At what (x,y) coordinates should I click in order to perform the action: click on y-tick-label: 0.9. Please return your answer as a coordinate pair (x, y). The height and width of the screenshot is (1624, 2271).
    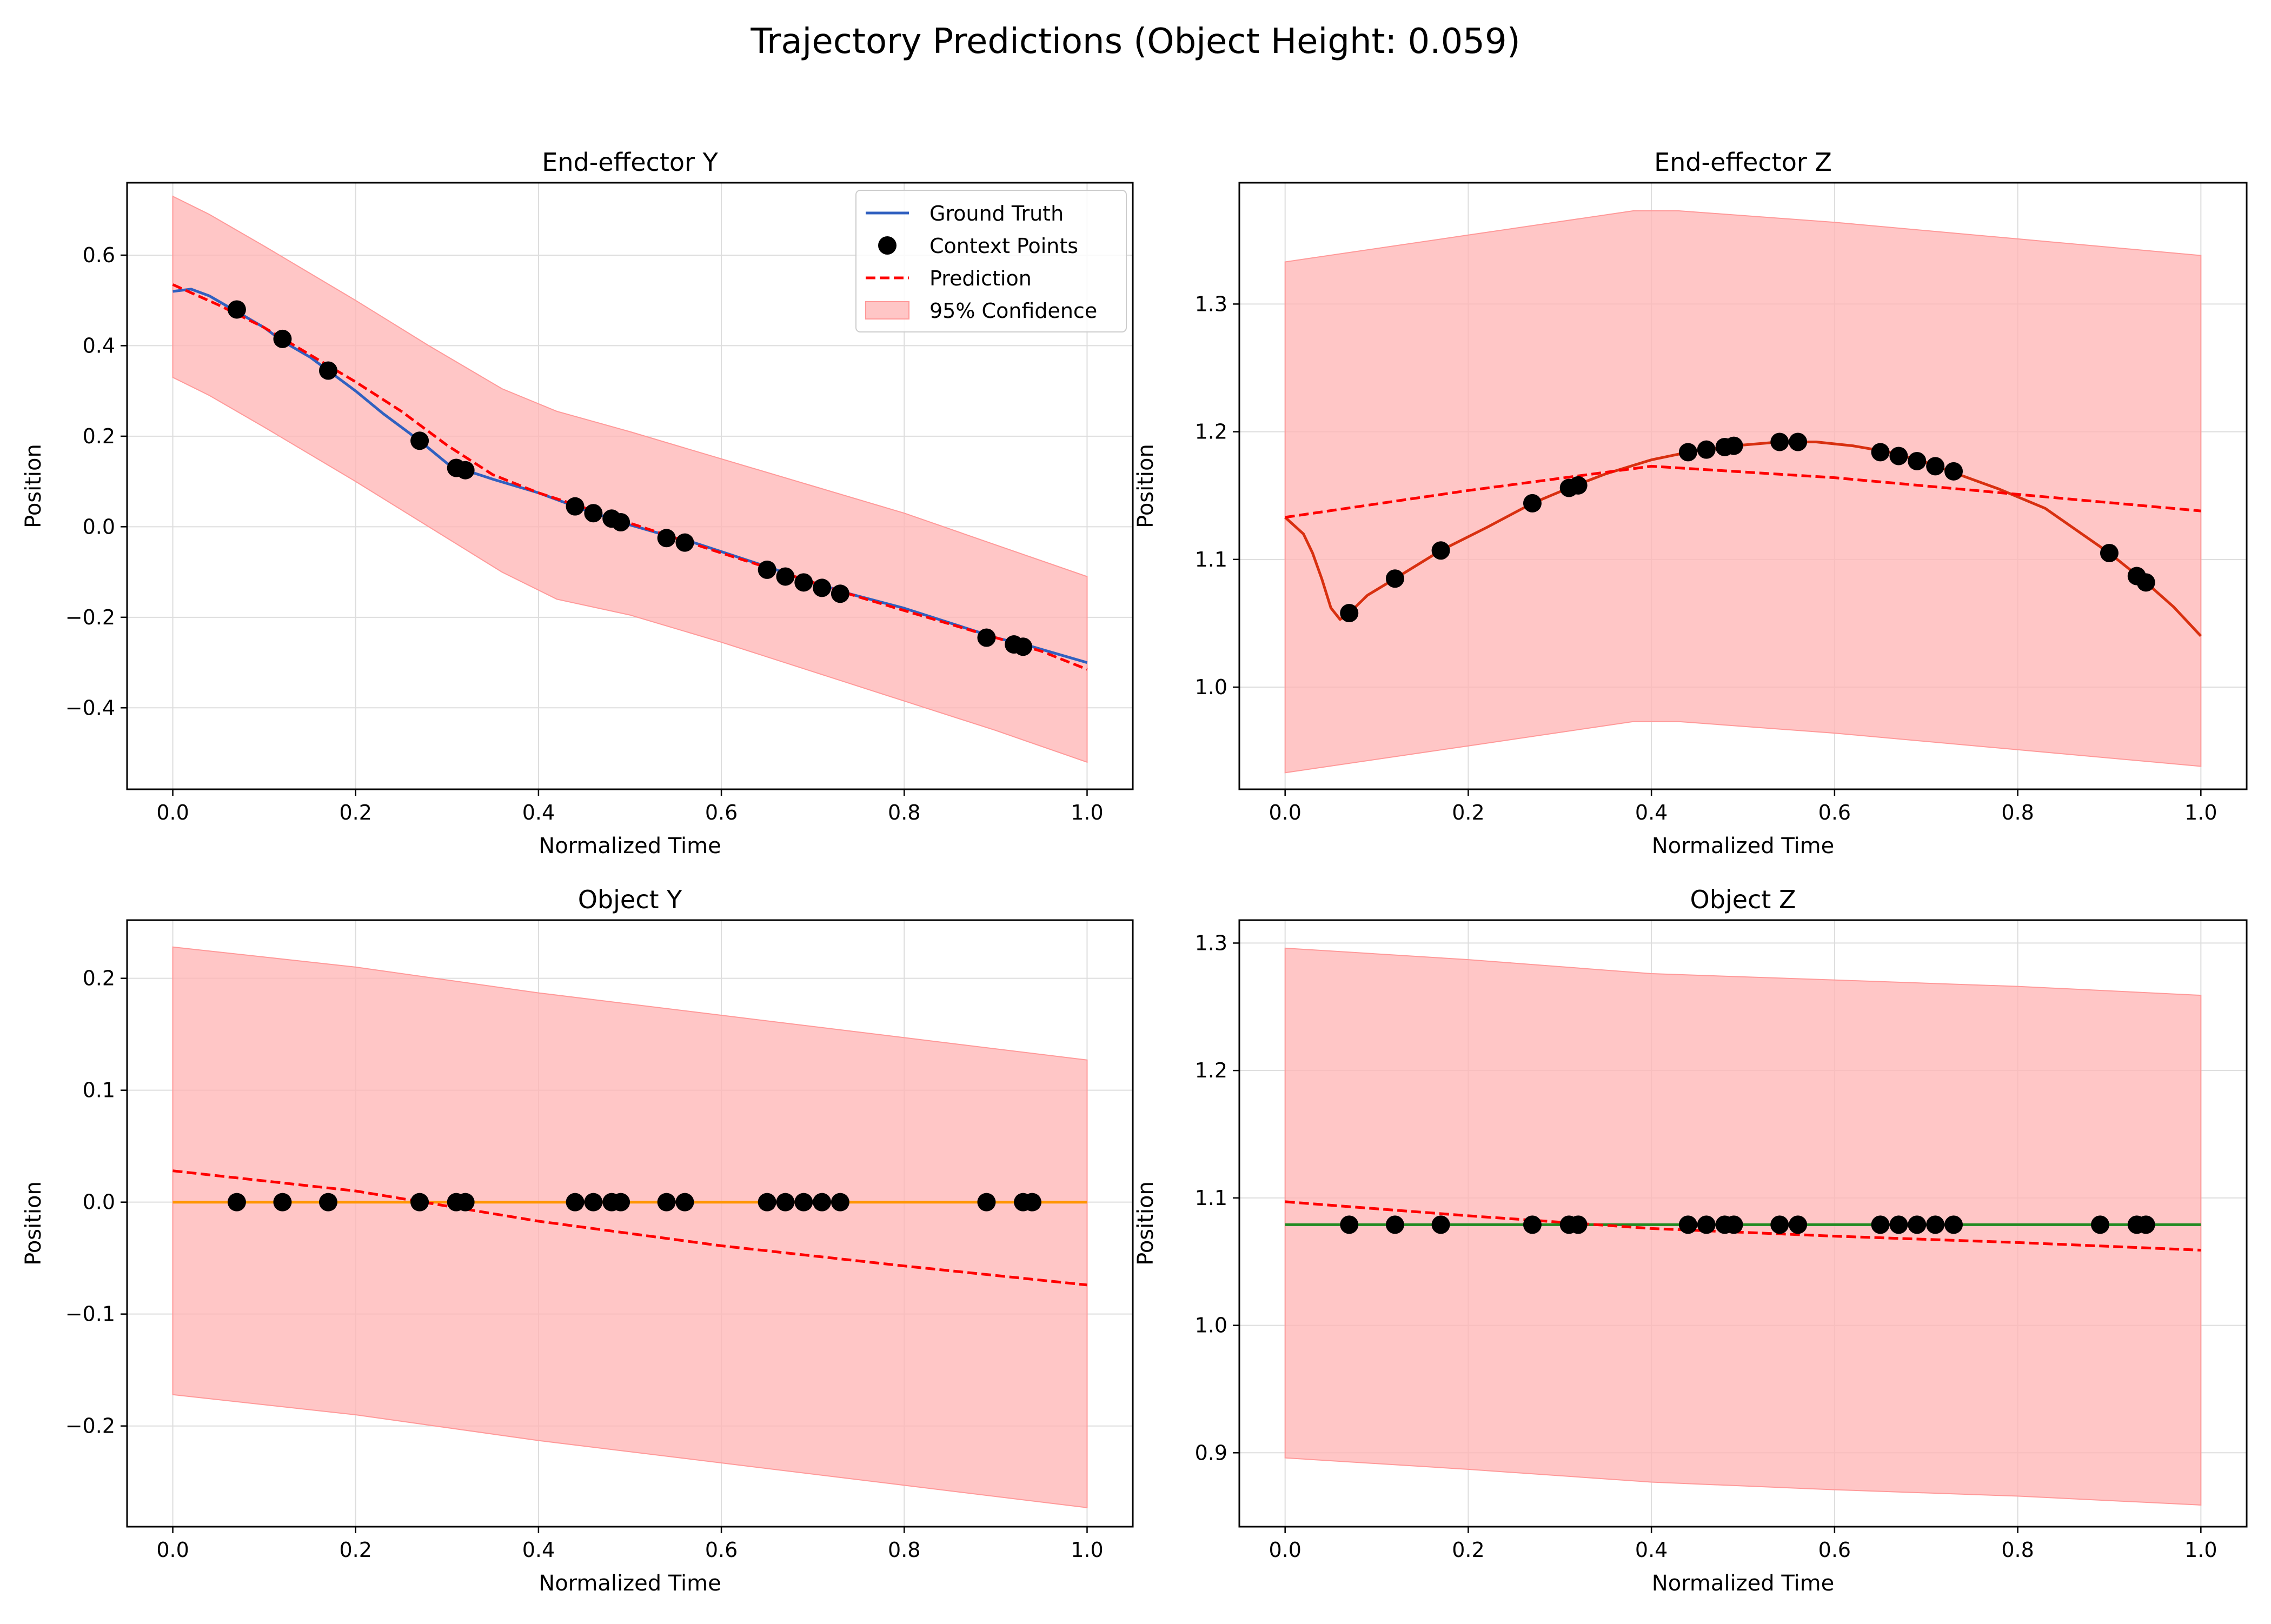
    Looking at the image, I should click on (1211, 1453).